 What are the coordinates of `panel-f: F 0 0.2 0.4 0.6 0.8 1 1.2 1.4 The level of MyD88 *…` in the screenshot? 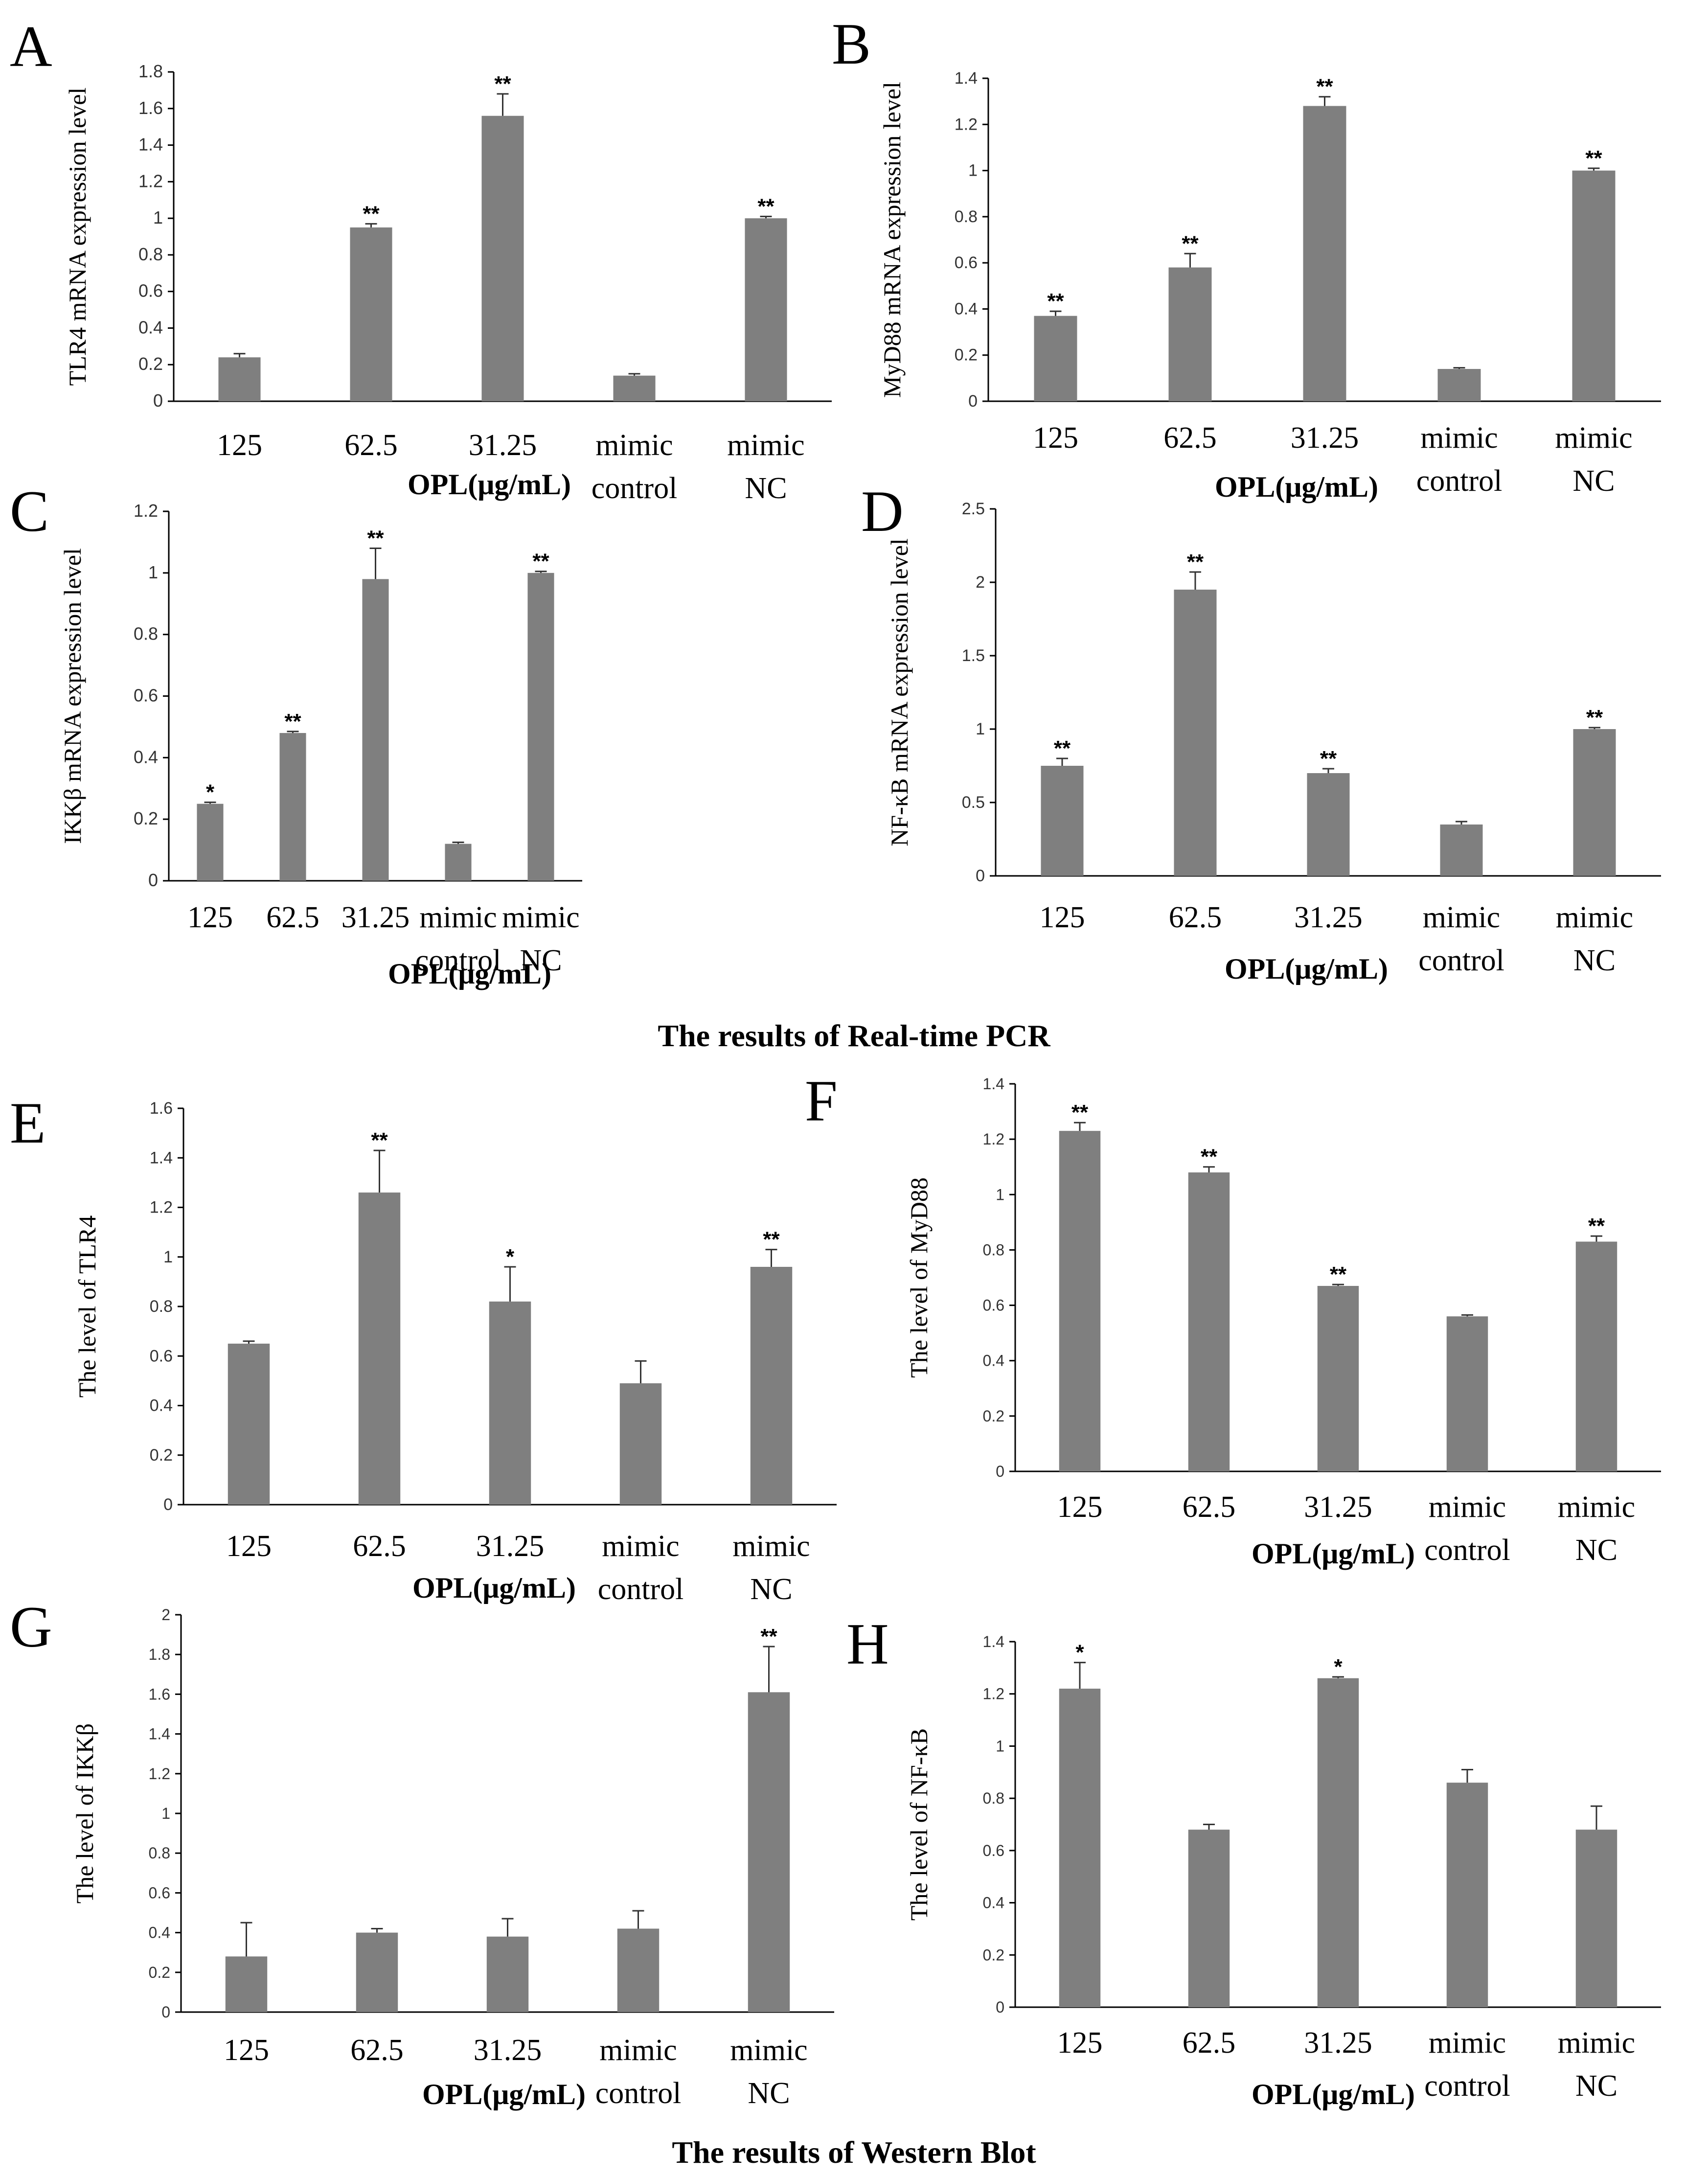 It's located at (1233, 1319).